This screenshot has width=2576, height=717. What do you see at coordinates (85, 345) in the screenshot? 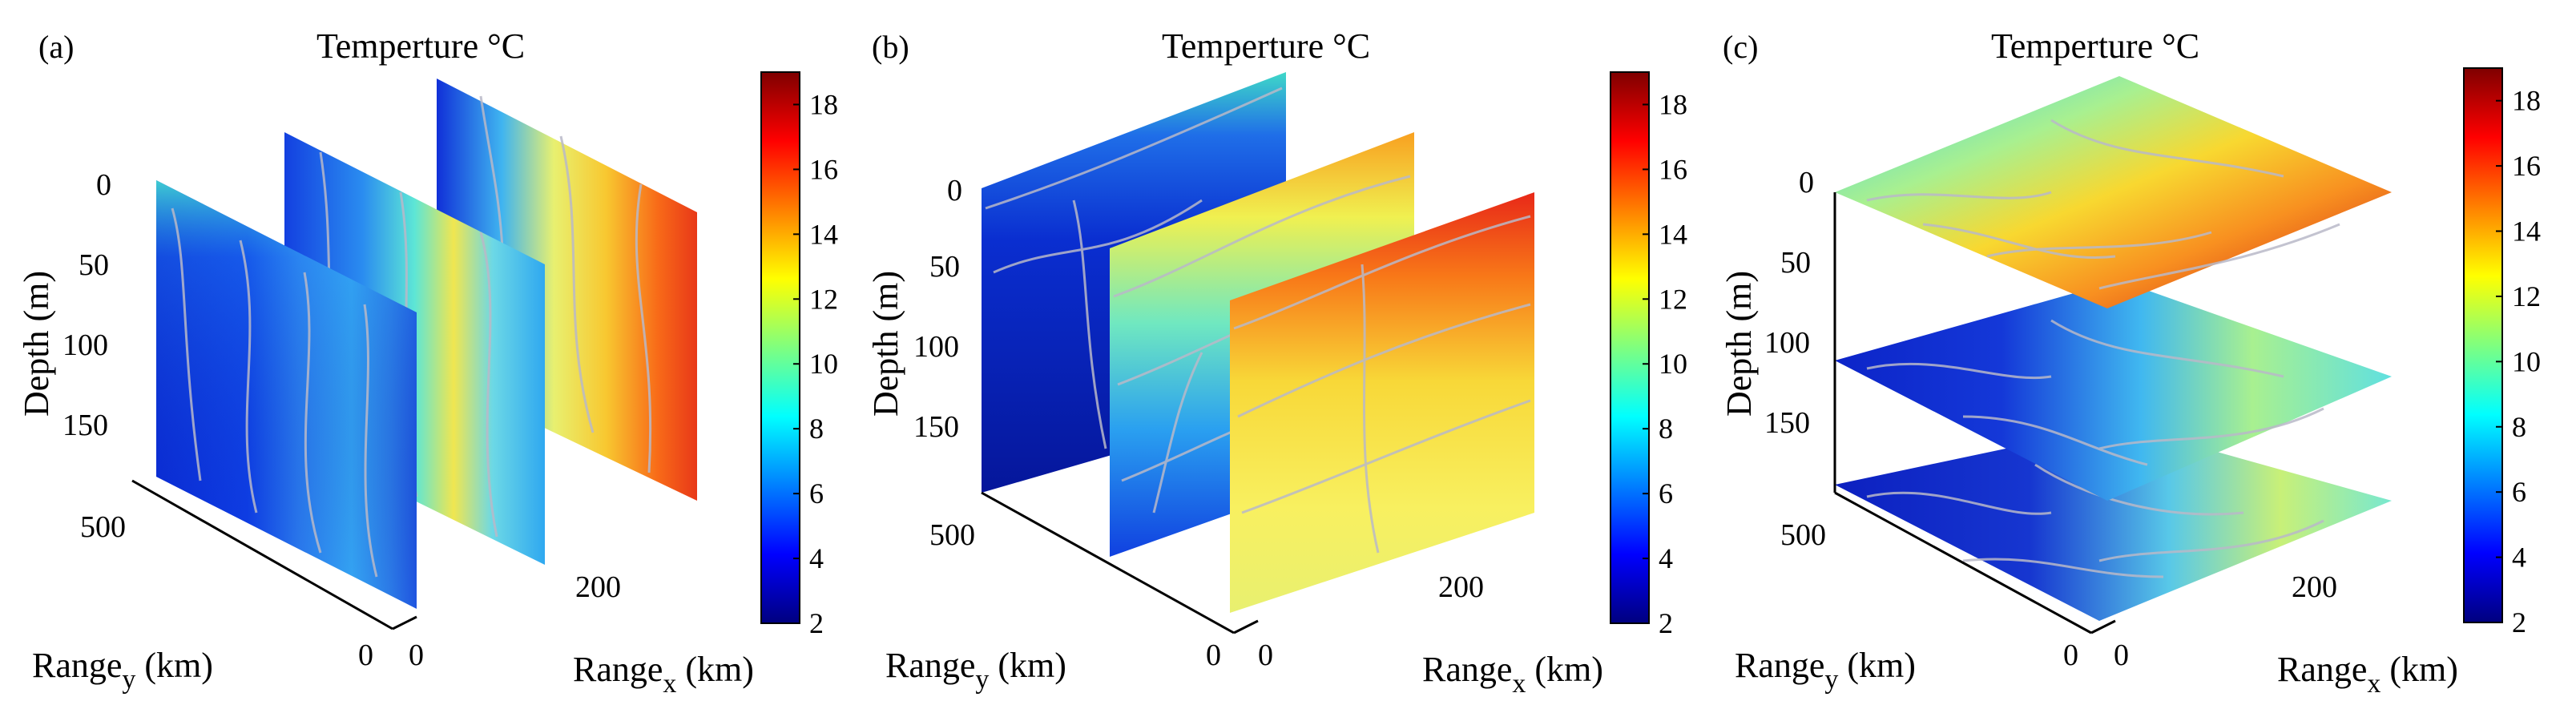
I see `panel-a-depth-tick-100: 100` at bounding box center [85, 345].